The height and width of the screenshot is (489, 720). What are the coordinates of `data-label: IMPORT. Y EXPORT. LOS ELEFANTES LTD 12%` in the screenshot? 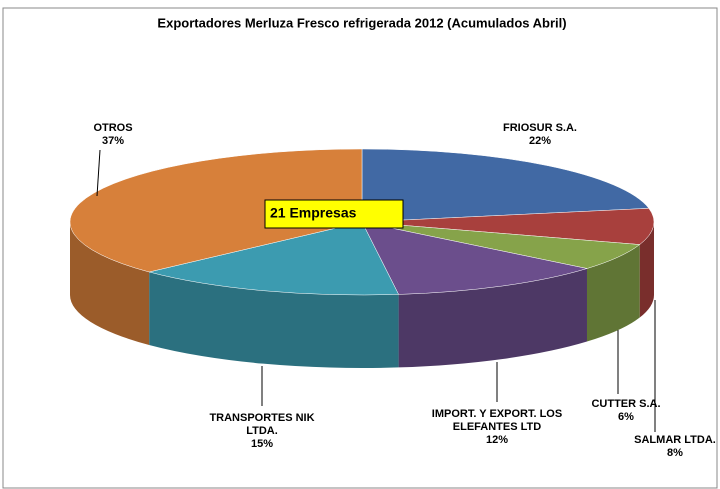 It's located at (497, 427).